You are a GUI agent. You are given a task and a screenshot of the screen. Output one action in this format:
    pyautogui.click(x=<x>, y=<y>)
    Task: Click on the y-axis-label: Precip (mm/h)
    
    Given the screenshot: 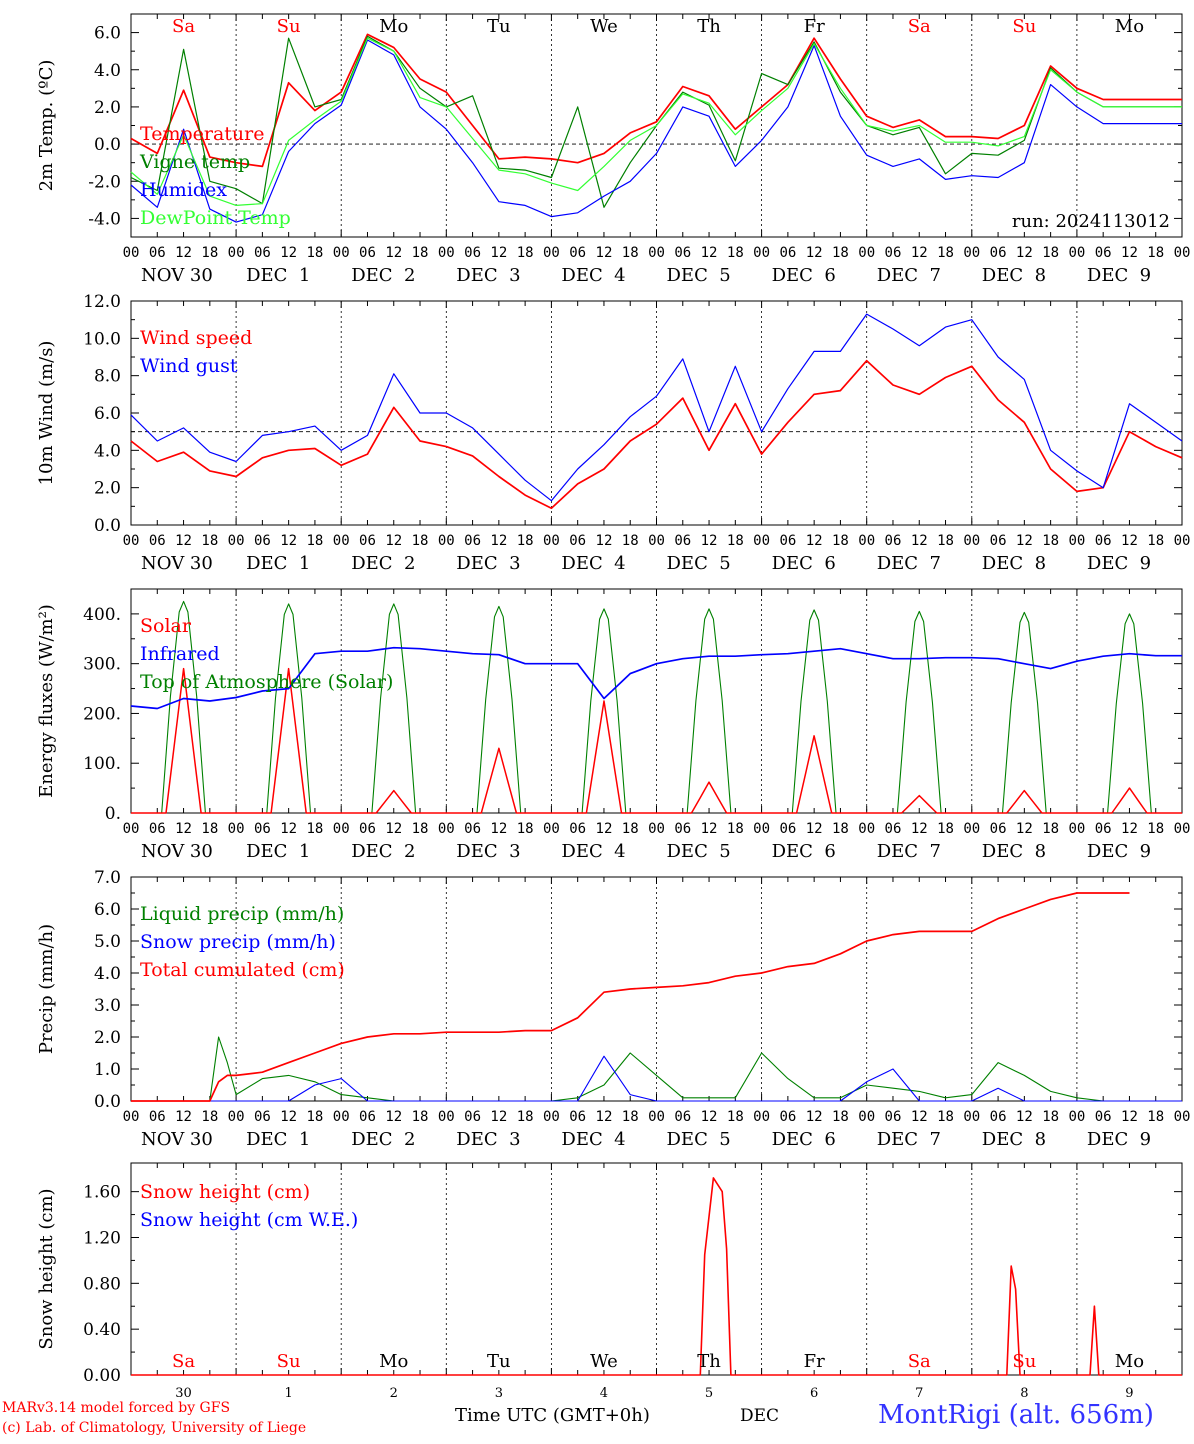 What is the action you would take?
    pyautogui.click(x=46, y=989)
    